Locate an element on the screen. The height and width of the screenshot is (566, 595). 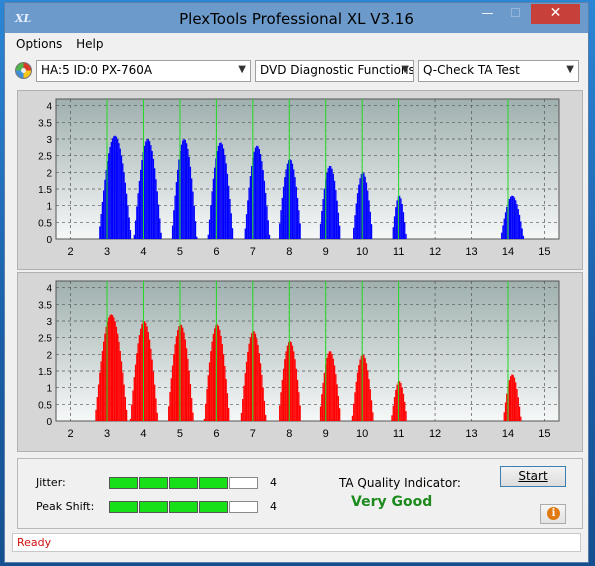
drive-select: HA:5 ID:0 PX-760A ▼ is located at coordinates (143, 71).